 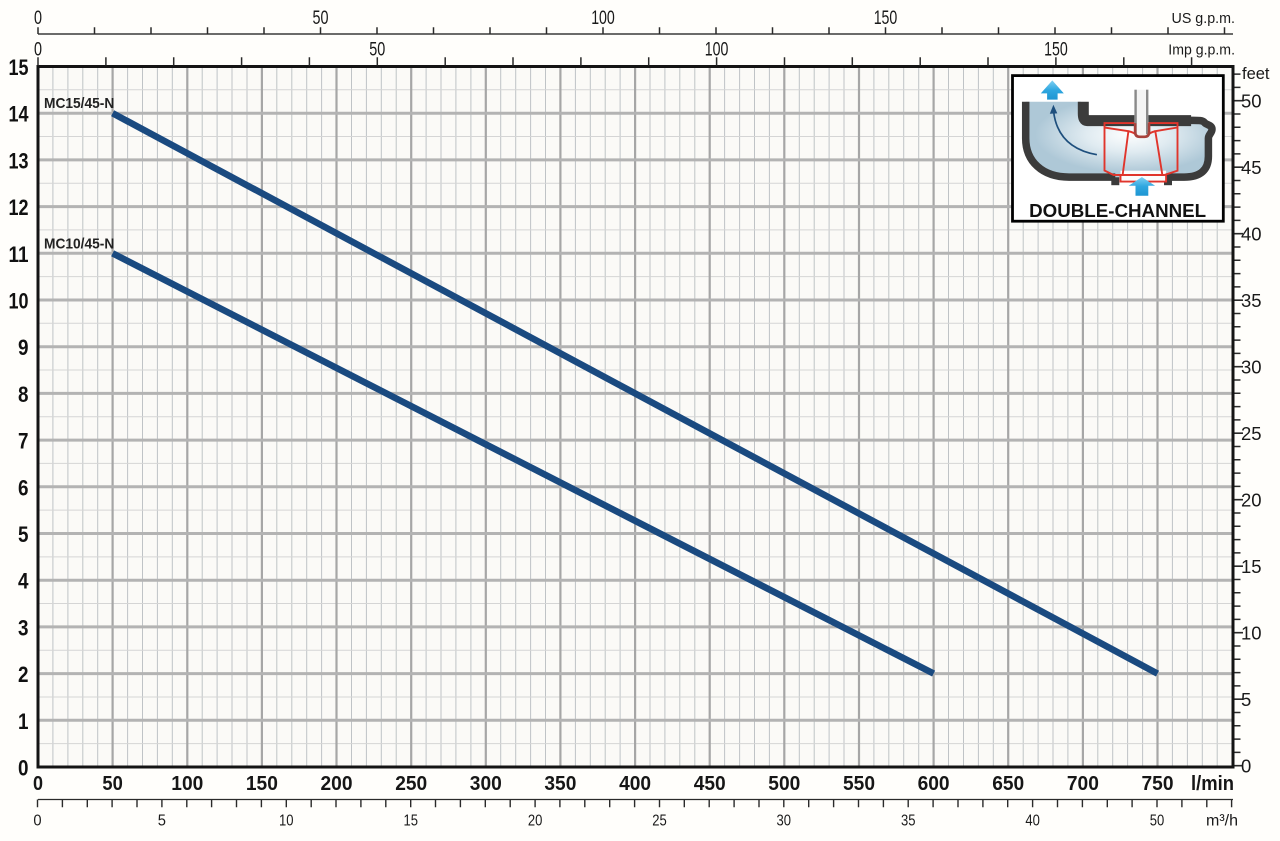 I want to click on svg-text: 450, so click(x=710, y=783).